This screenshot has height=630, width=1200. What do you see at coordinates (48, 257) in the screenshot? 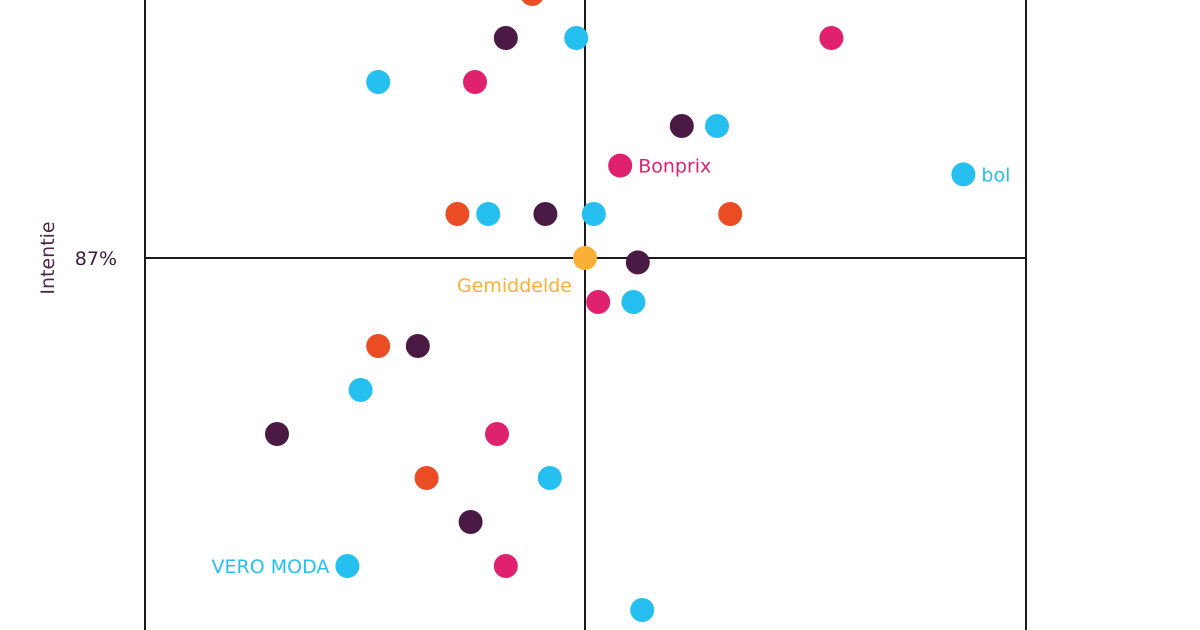
I see `y-axis-label: Intentie` at bounding box center [48, 257].